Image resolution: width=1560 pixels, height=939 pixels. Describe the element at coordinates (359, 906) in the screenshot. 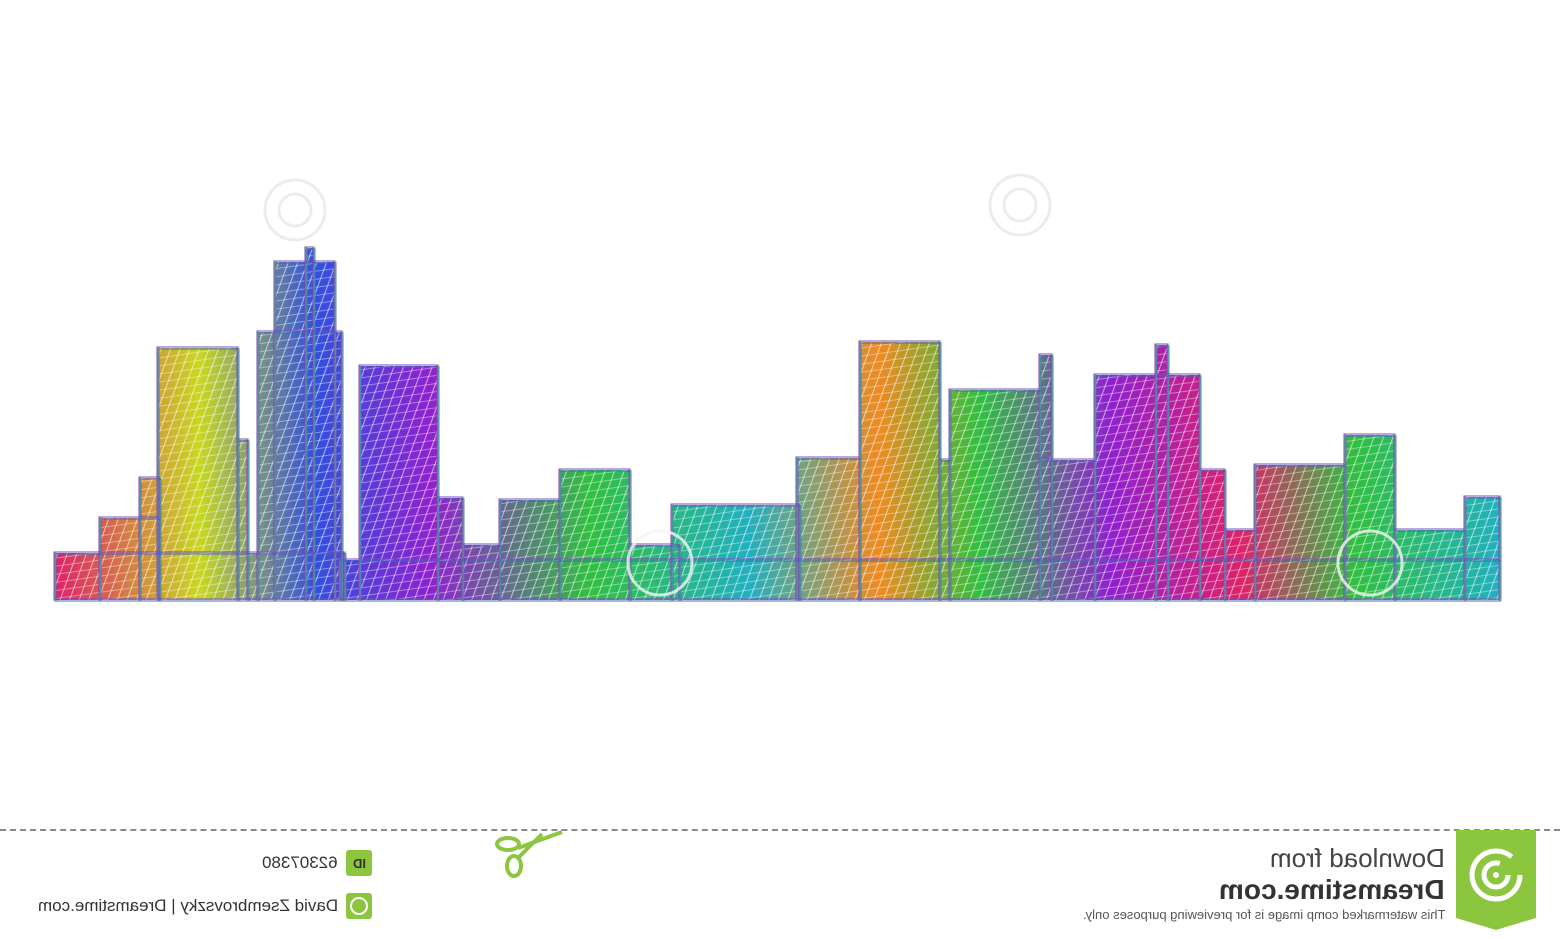

I see `copyright-icon` at that location.